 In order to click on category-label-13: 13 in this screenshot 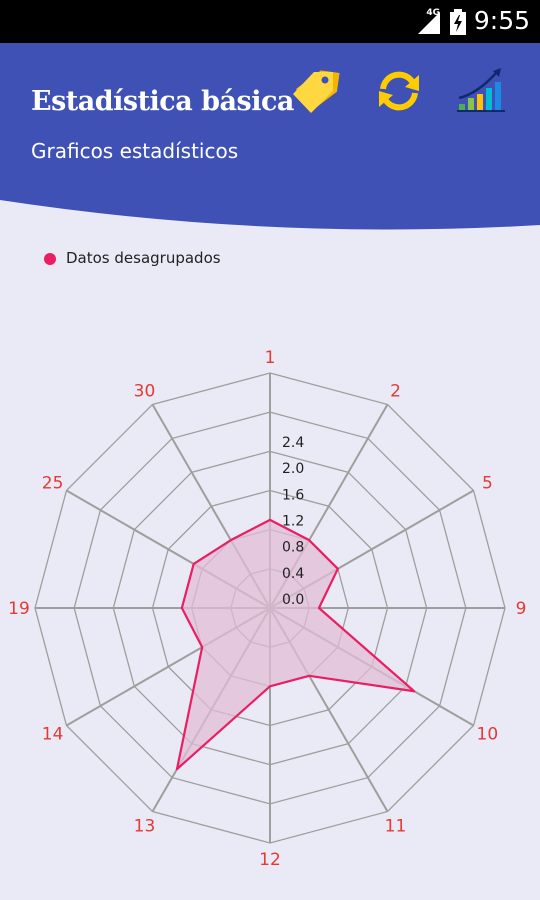, I will do `click(145, 826)`.